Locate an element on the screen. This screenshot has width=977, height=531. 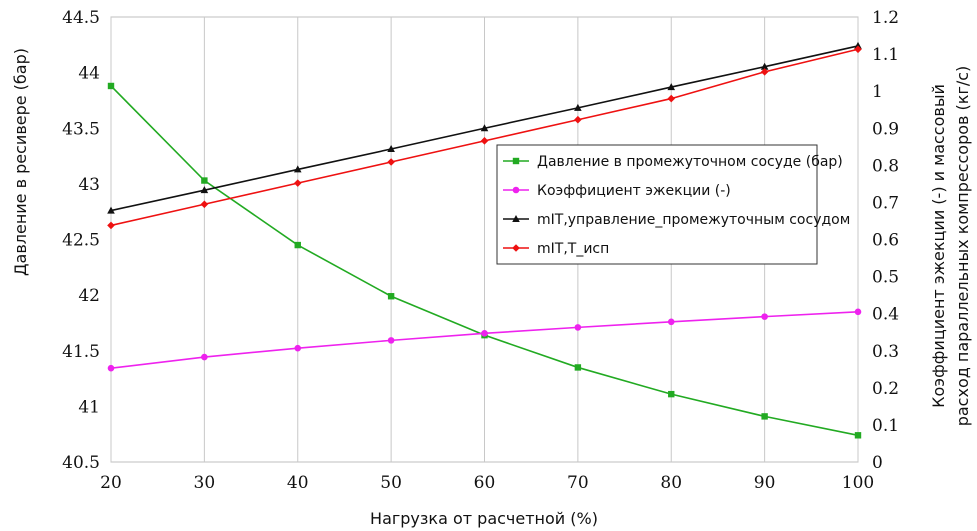
right-y-tick-label: 0.2 is located at coordinates (885, 389).